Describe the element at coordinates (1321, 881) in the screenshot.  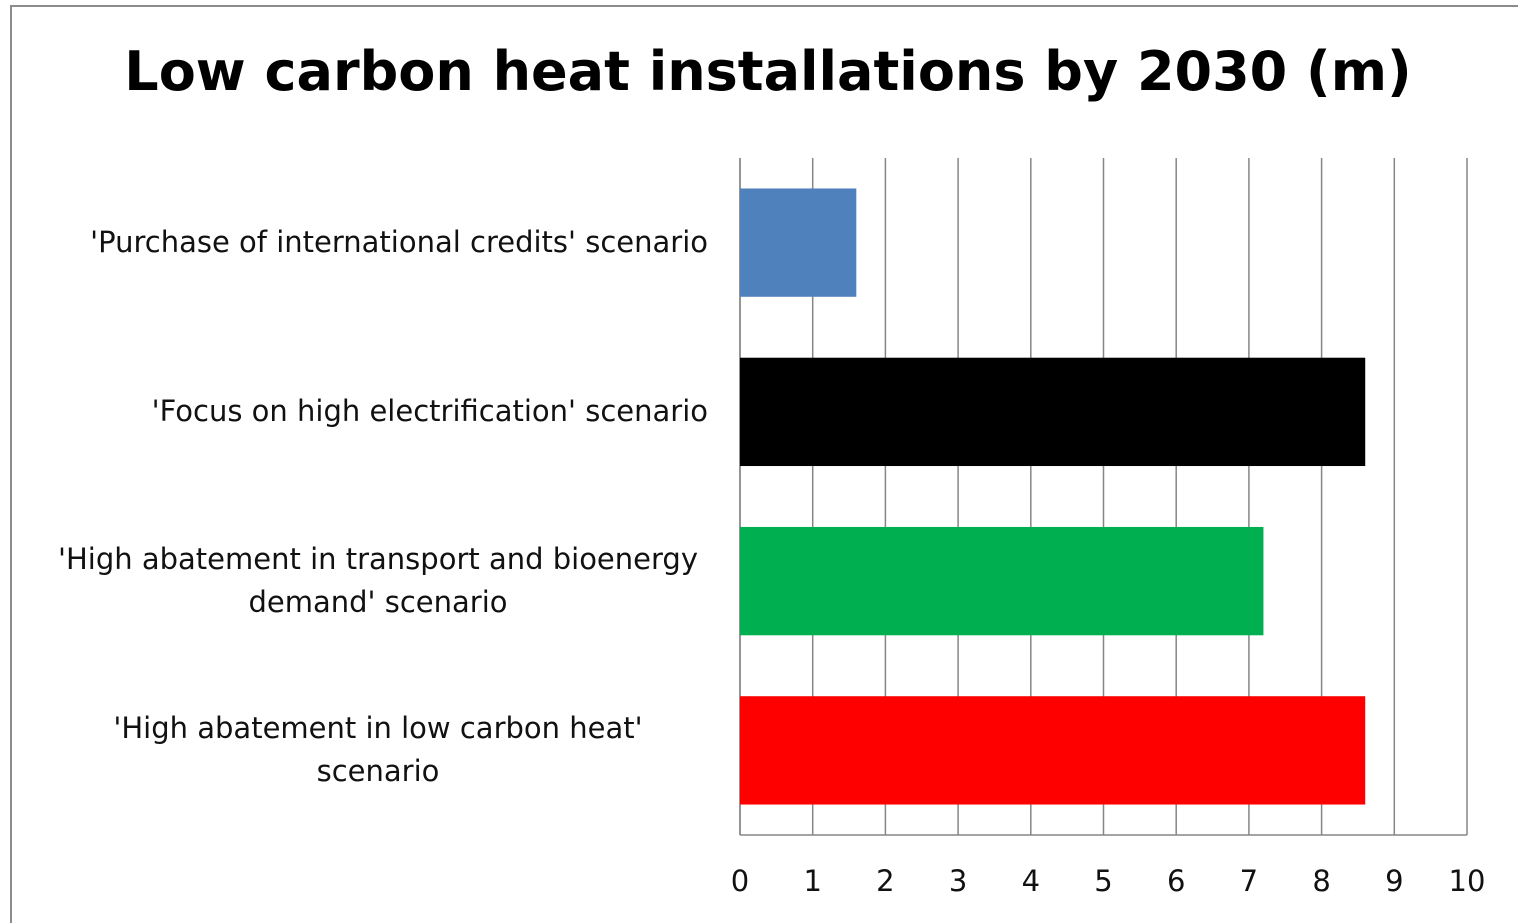
I see `x-tick-label: 8` at that location.